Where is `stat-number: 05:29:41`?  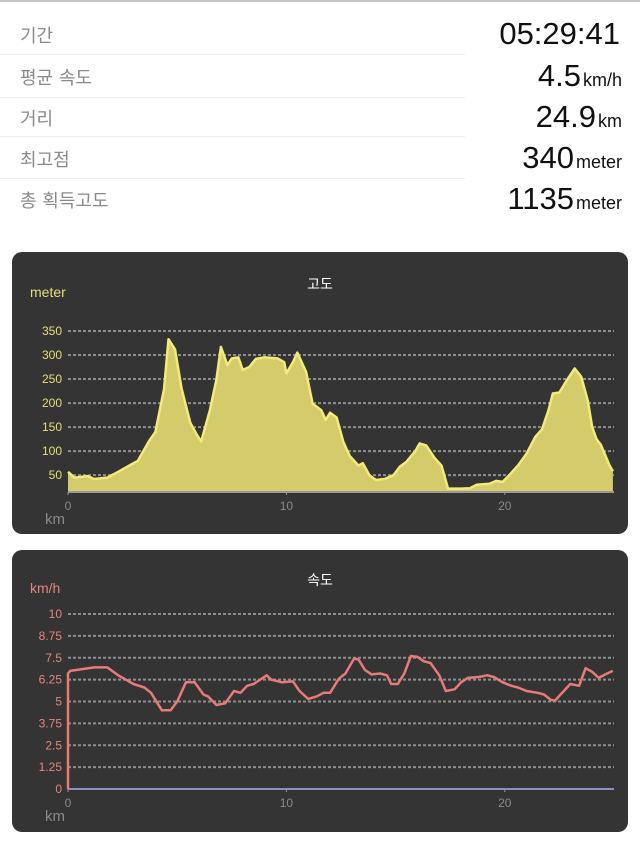 stat-number: 05:29:41 is located at coordinates (559, 33).